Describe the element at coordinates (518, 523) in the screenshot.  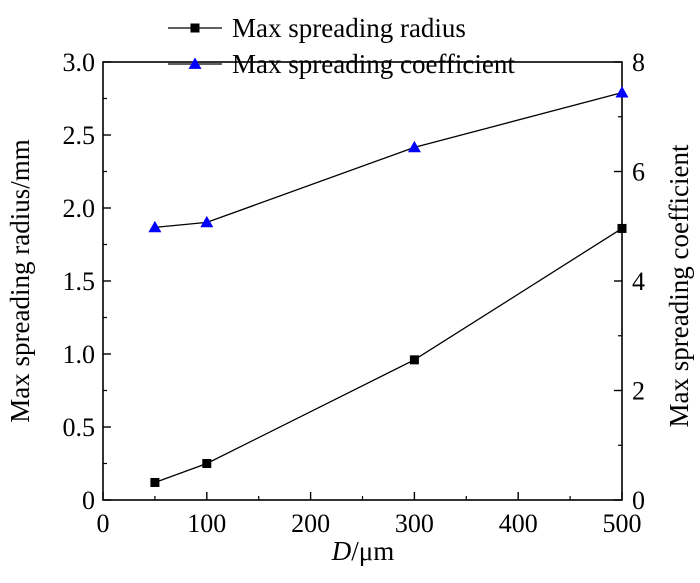
I see `x-tick-label: 400` at that location.